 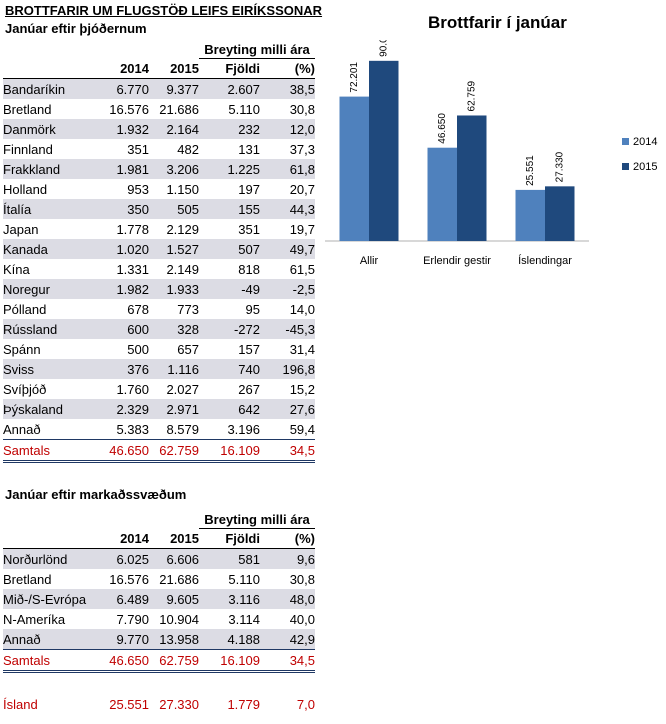 What do you see at coordinates (159, 149) in the screenshot?
I see `table-row: Finnland 351 482 131 37,3` at bounding box center [159, 149].